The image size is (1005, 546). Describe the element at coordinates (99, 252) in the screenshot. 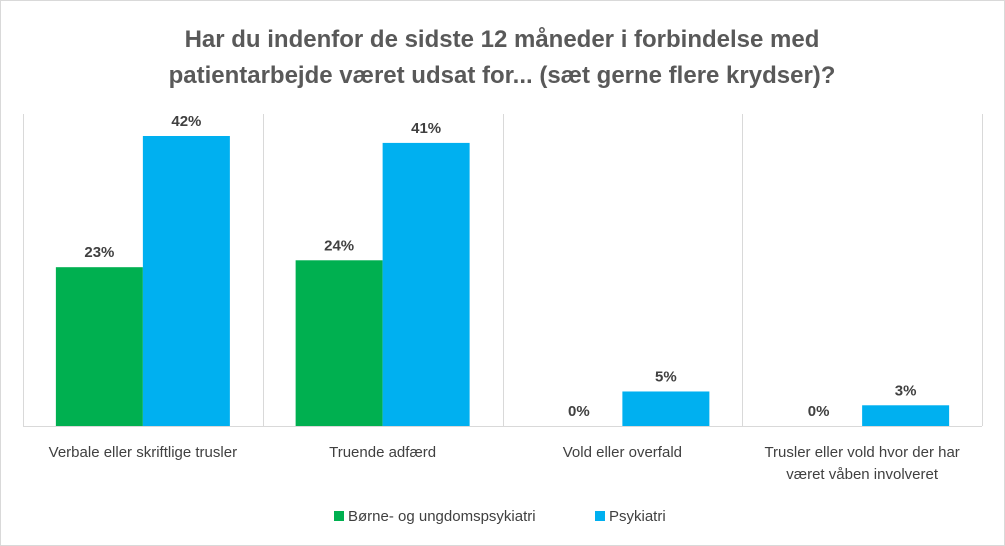

I see `data-label: 23%` at that location.